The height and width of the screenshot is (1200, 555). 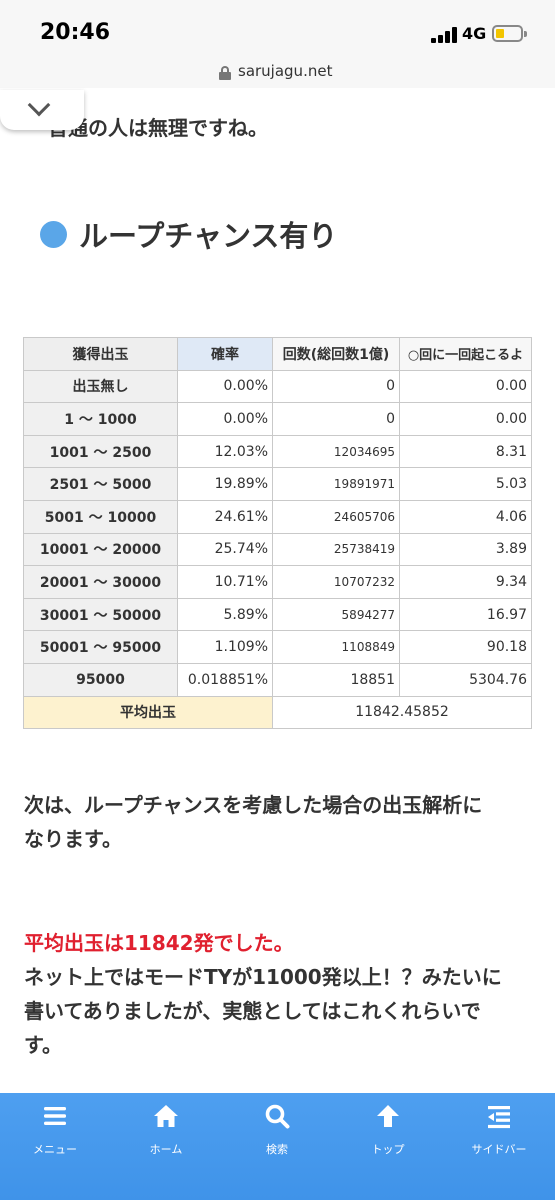 I want to click on signal-icon, so click(x=444, y=35).